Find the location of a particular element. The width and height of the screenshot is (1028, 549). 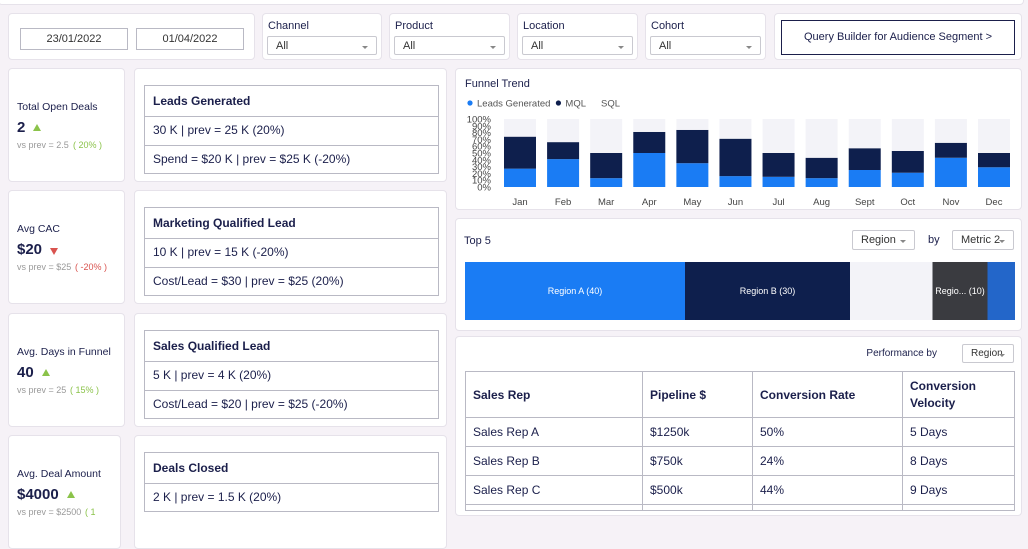

stage-row: 2 K | prev = 1.5 K (20%) is located at coordinates (217, 497).